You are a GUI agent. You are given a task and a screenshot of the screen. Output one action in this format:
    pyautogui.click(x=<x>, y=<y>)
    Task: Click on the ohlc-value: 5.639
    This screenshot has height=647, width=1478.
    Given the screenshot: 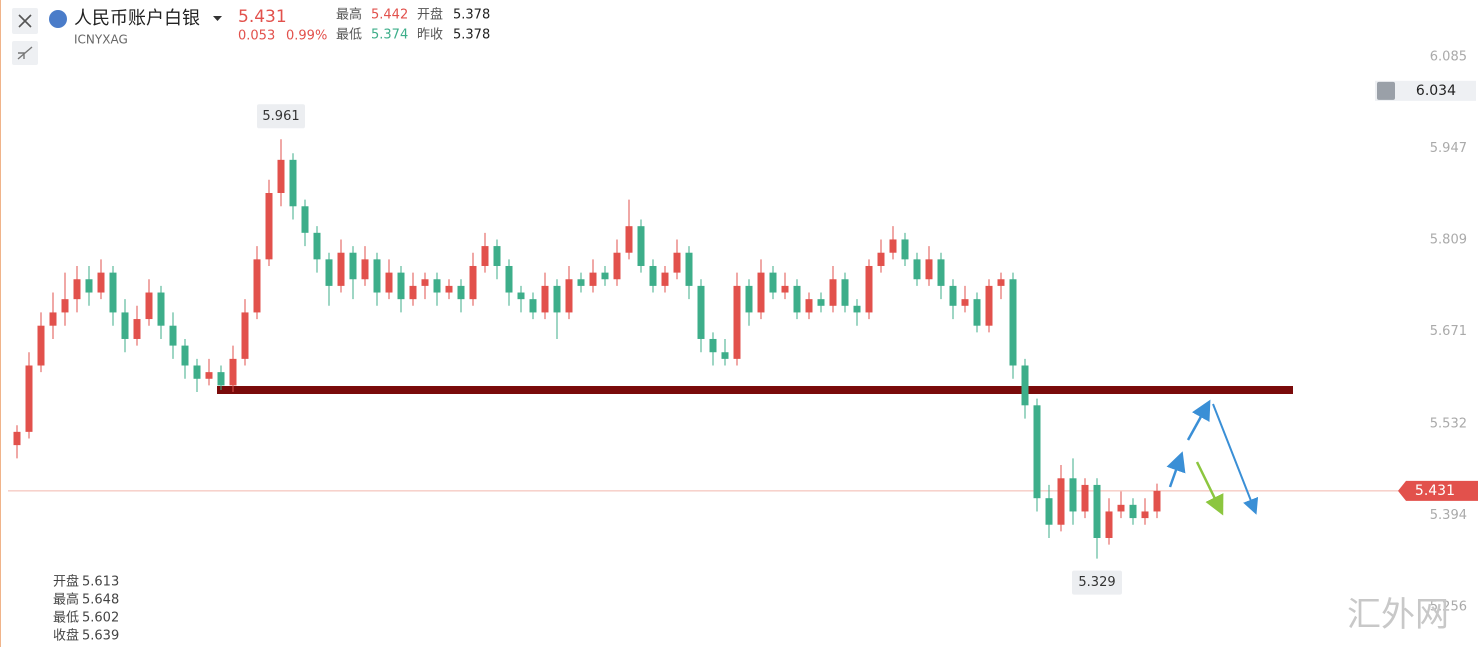 What is the action you would take?
    pyautogui.click(x=100, y=636)
    